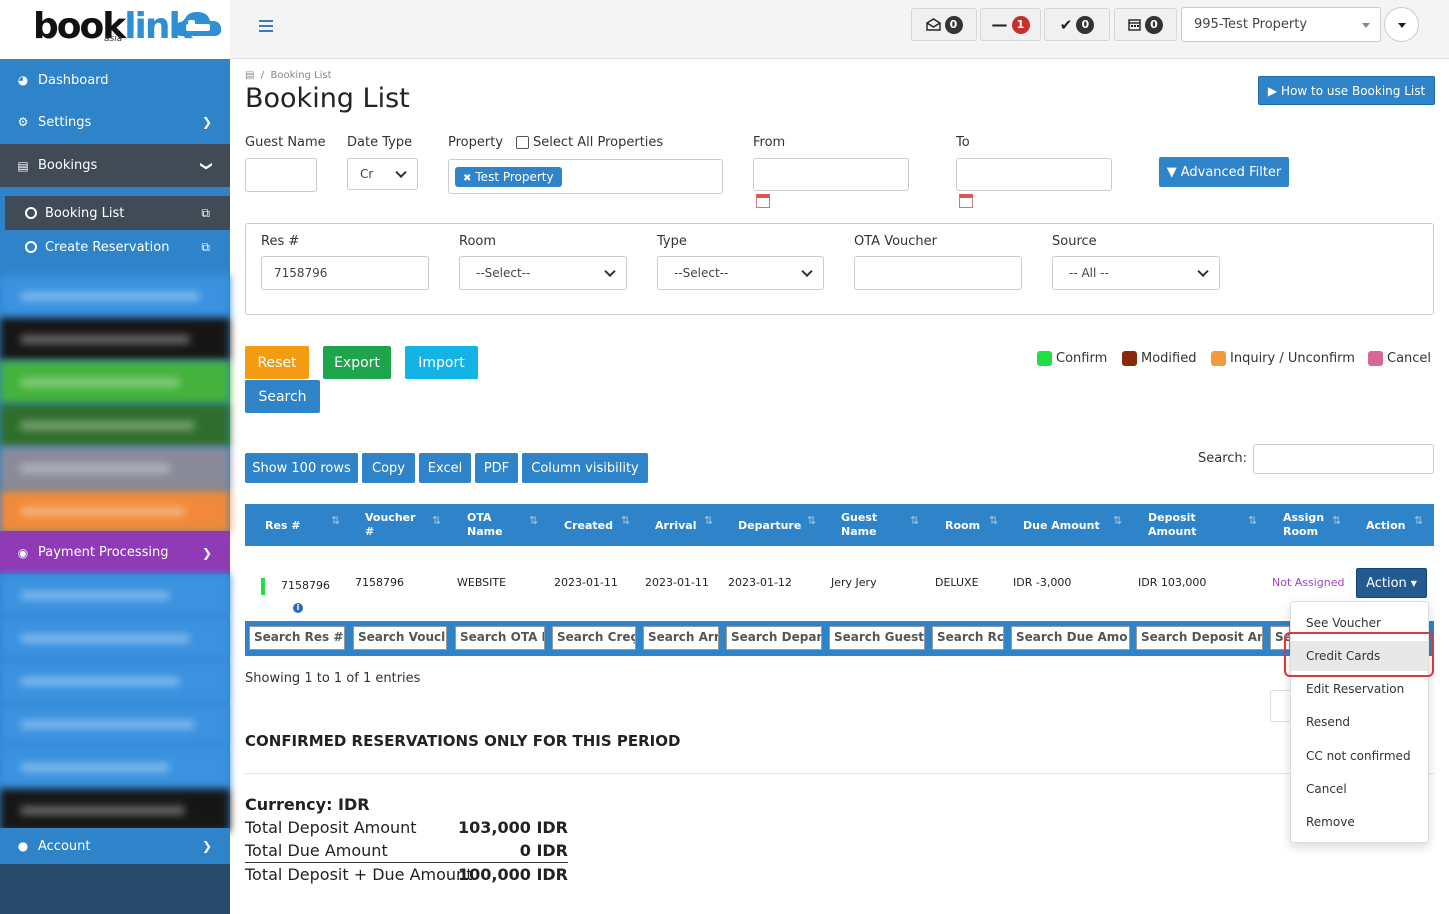 The height and width of the screenshot is (914, 1449). What do you see at coordinates (115, 122) in the screenshot?
I see `sidebar-item-settings: ⚙ Settings ❯` at bounding box center [115, 122].